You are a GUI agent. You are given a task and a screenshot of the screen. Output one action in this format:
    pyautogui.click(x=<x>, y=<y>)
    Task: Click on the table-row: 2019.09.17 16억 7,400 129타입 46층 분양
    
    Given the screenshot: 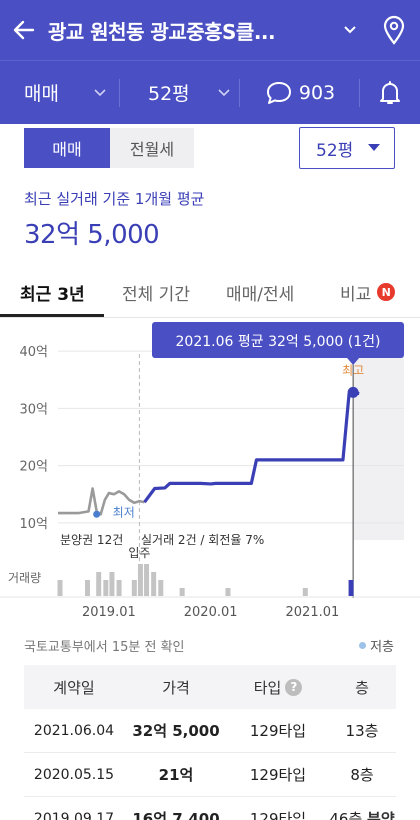 What is the action you would take?
    pyautogui.click(x=210, y=808)
    